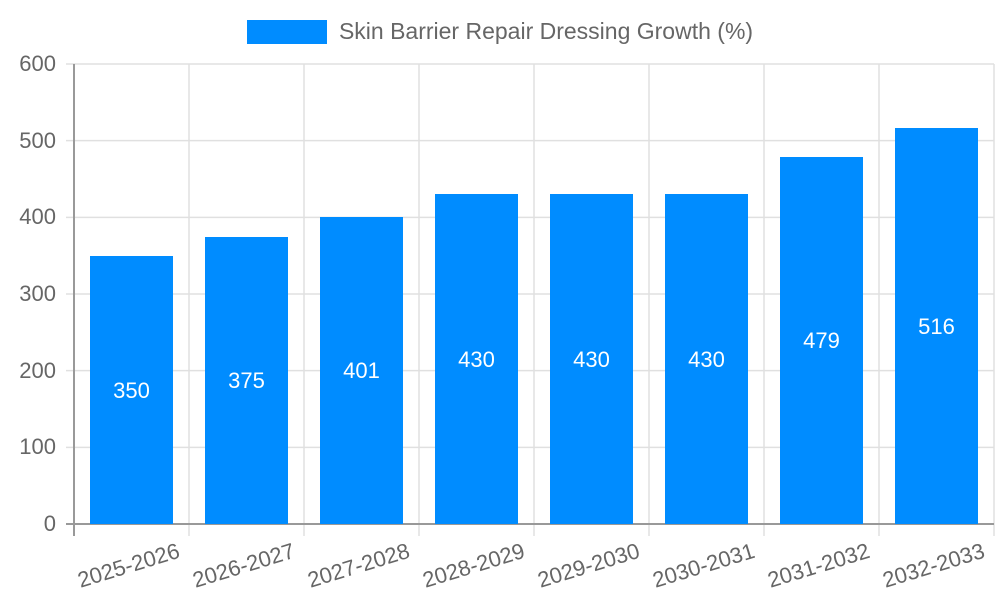  I want to click on y-tick-label: 300, so click(37, 293).